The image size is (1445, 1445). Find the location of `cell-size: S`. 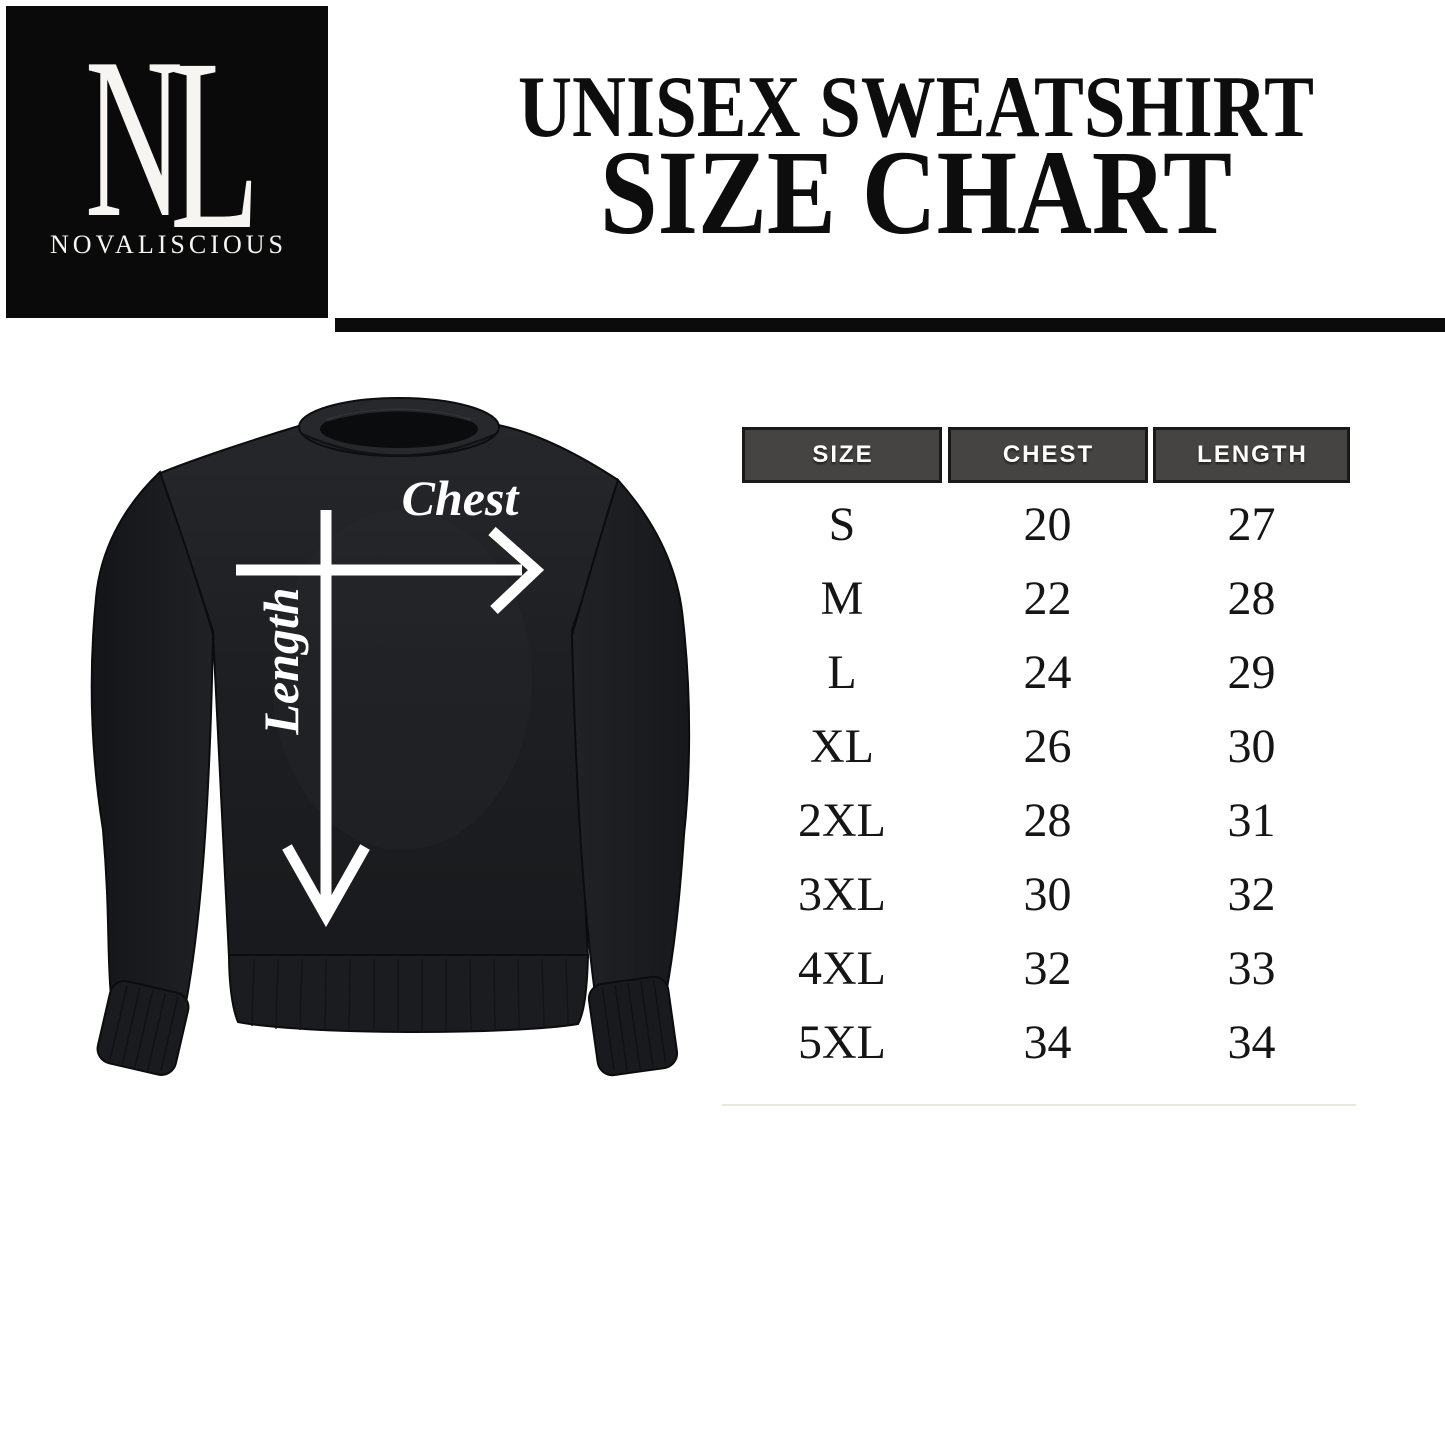

cell-size: S is located at coordinates (842, 524).